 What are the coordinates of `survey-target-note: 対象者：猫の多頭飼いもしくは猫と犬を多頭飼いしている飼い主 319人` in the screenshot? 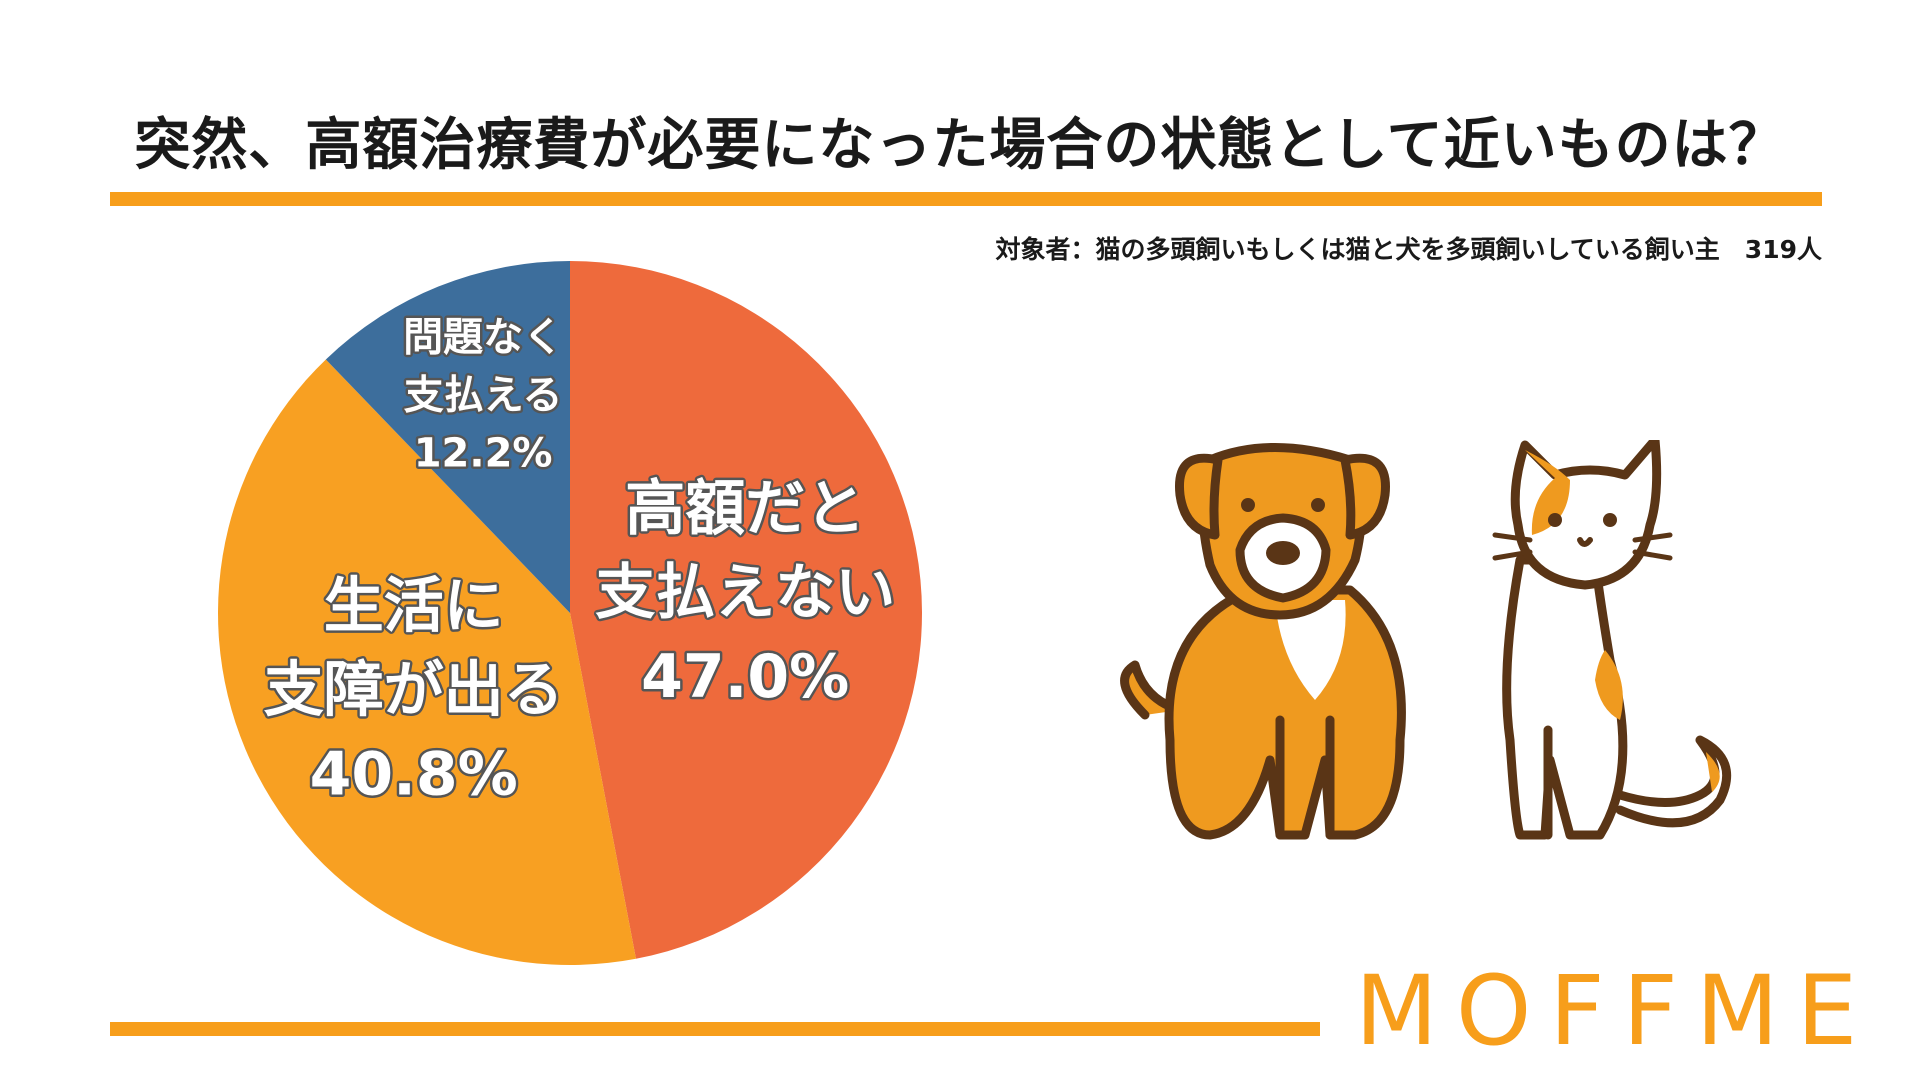 It's located at (1408, 249).